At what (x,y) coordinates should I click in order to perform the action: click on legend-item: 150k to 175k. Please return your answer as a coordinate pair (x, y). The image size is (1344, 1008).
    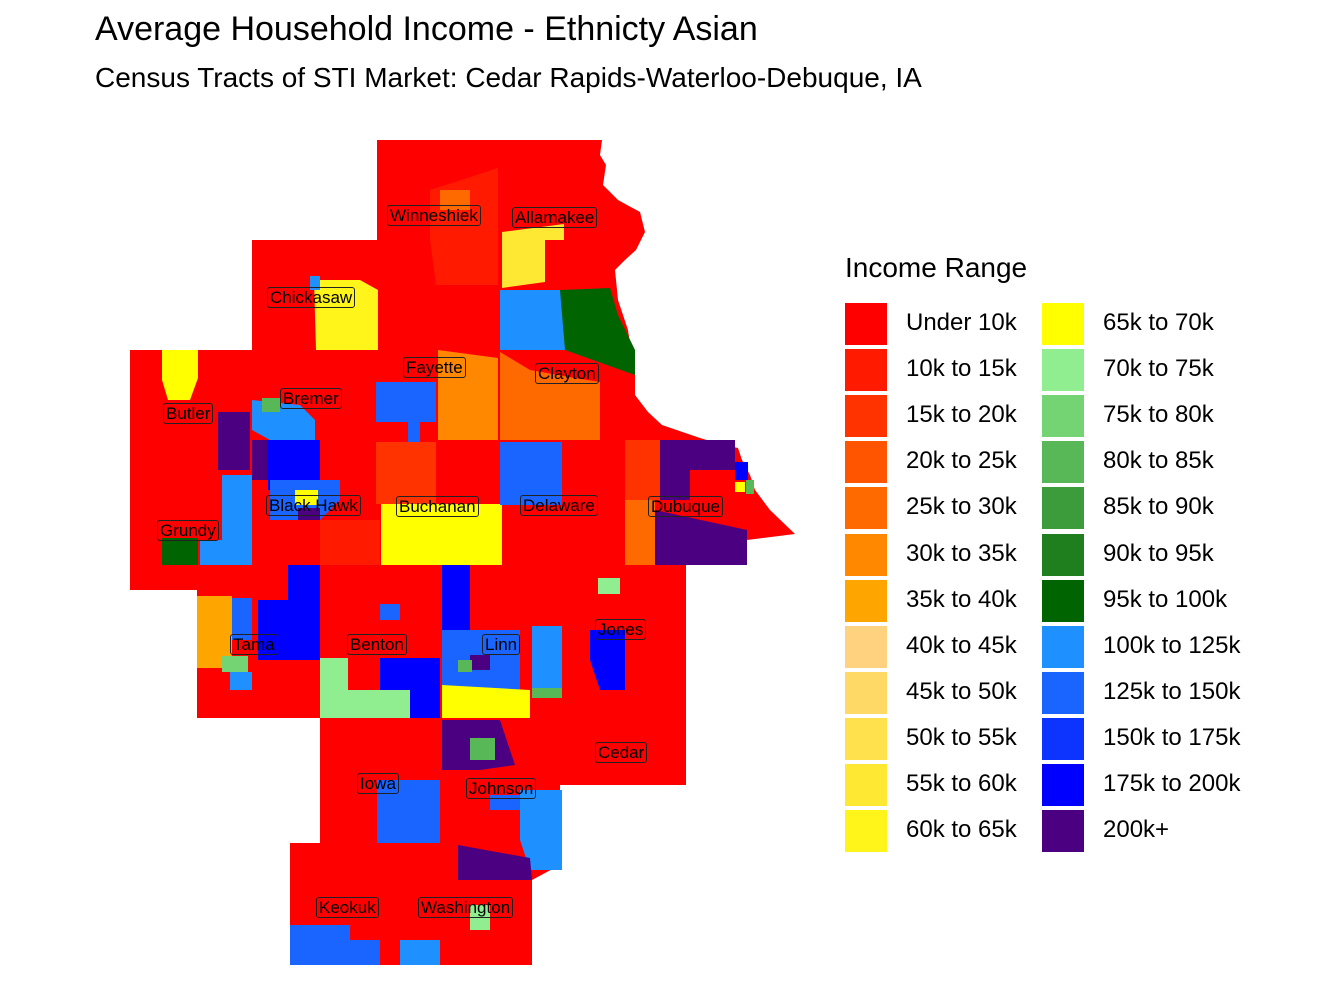
    Looking at the image, I should click on (1141, 739).